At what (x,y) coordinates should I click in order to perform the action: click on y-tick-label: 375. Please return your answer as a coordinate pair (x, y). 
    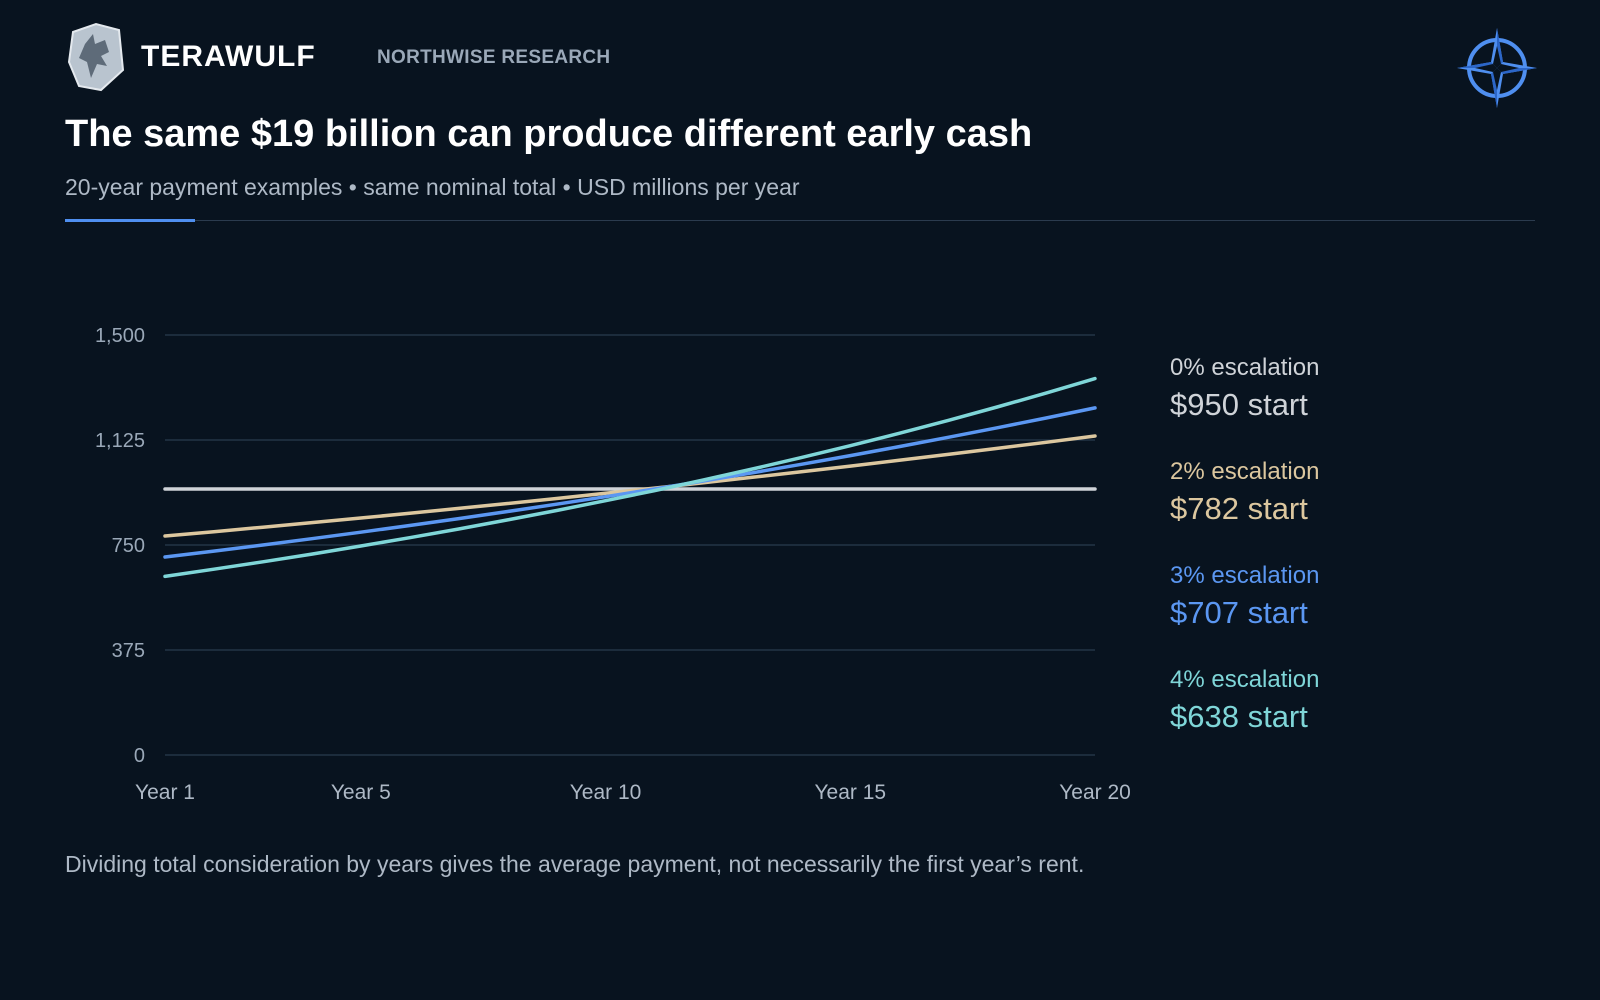
    Looking at the image, I should click on (128, 651).